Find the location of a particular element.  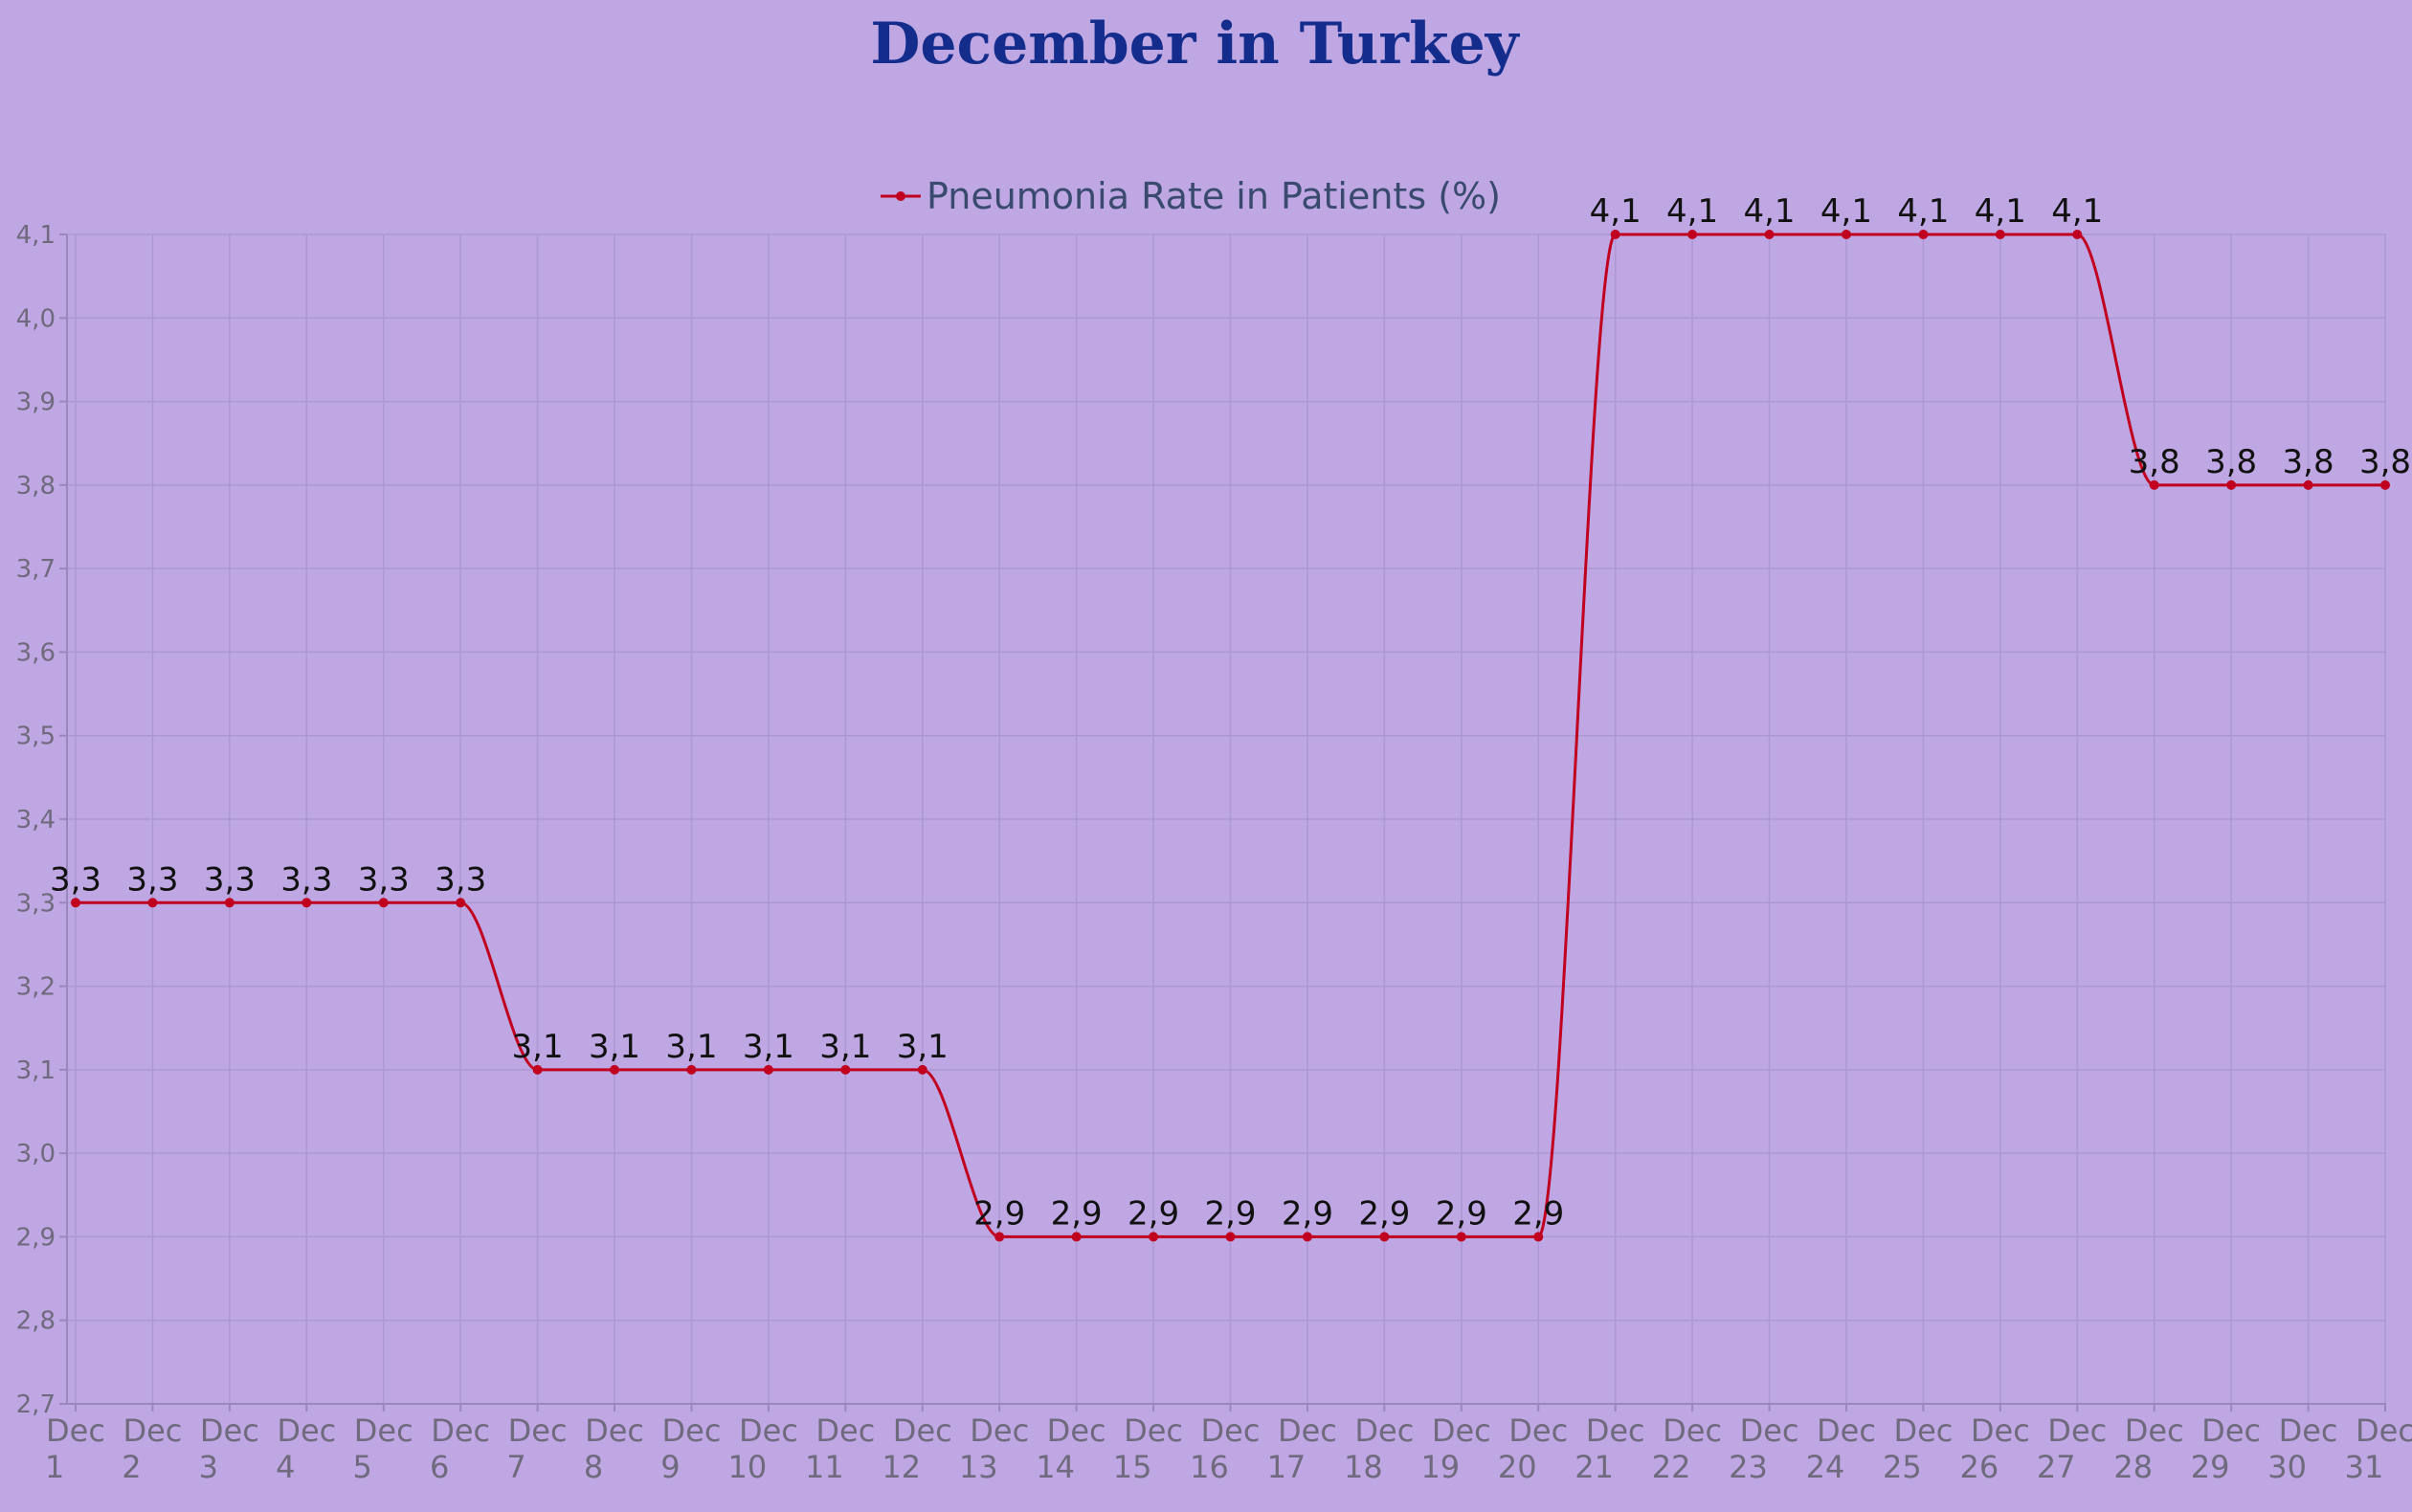

x-tick-label-day: 18 is located at coordinates (1363, 1467).